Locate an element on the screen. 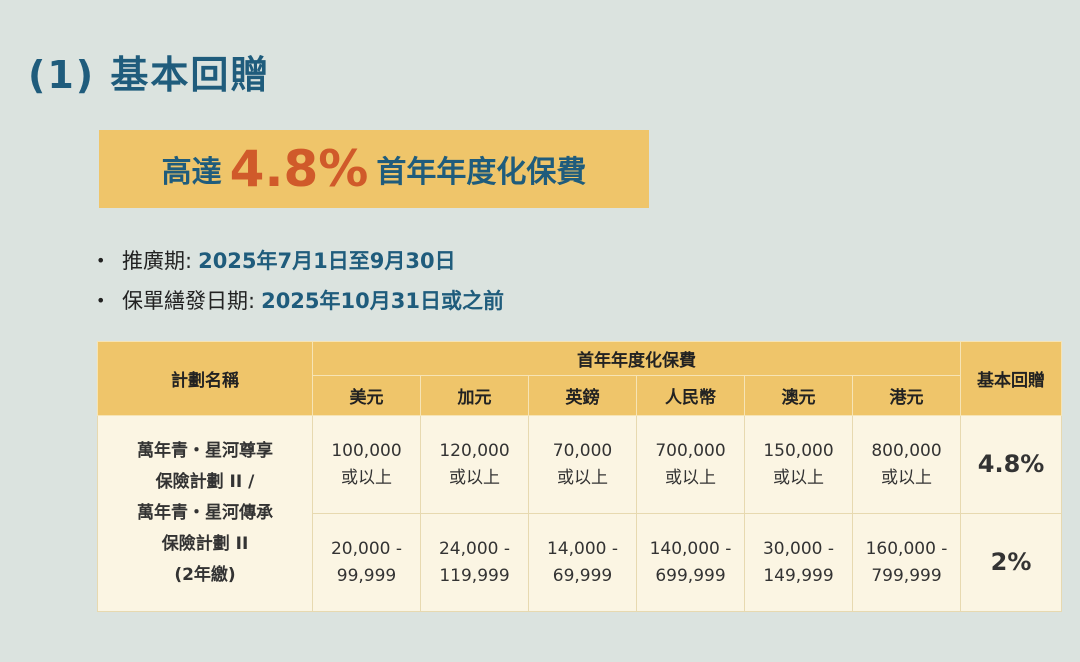  premium-cell: 14,000 - 69,999 is located at coordinates (582, 562).